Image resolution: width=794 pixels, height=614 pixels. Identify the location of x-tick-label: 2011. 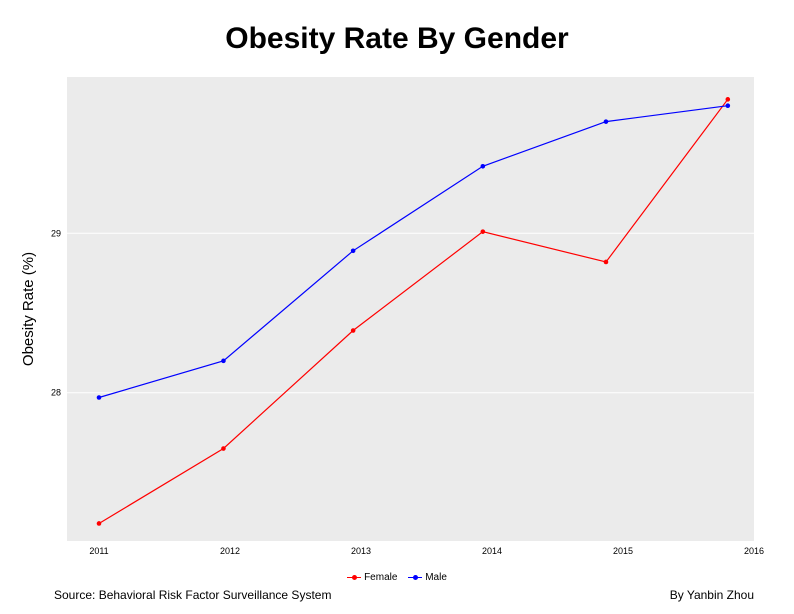
(98, 551).